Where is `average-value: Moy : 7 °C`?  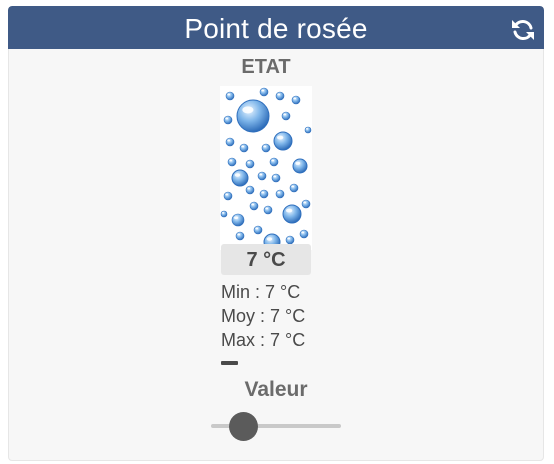 average-value: Moy : 7 °C is located at coordinates (263, 316).